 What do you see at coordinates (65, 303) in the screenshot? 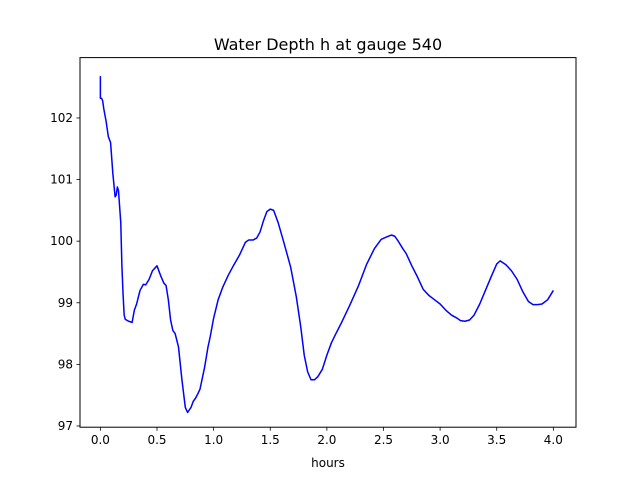
I see `y-tick-label: 99` at bounding box center [65, 303].